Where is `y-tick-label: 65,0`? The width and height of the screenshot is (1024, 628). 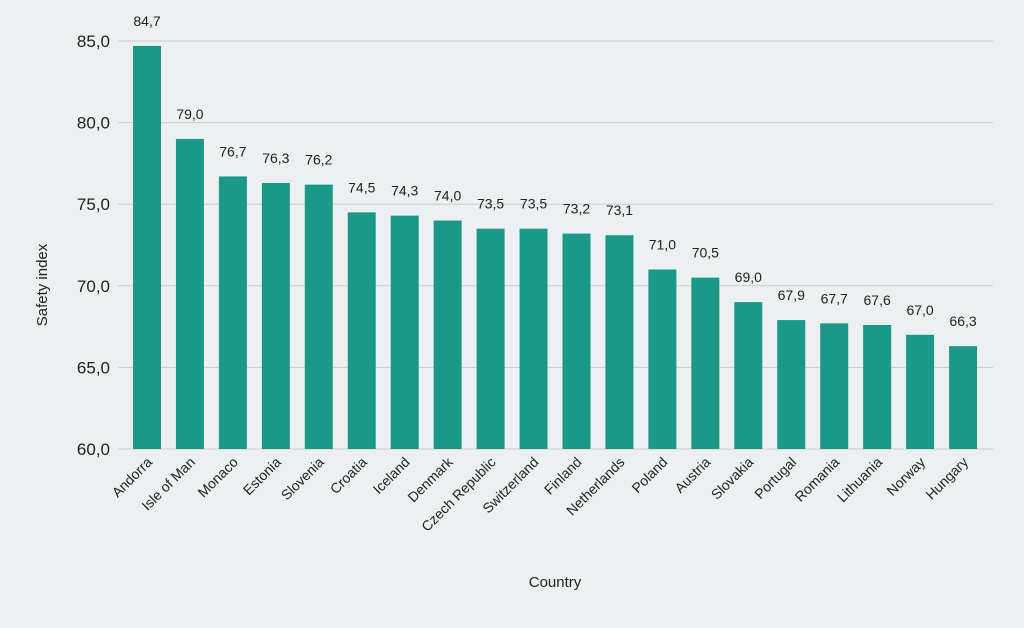 y-tick-label: 65,0 is located at coordinates (93, 367).